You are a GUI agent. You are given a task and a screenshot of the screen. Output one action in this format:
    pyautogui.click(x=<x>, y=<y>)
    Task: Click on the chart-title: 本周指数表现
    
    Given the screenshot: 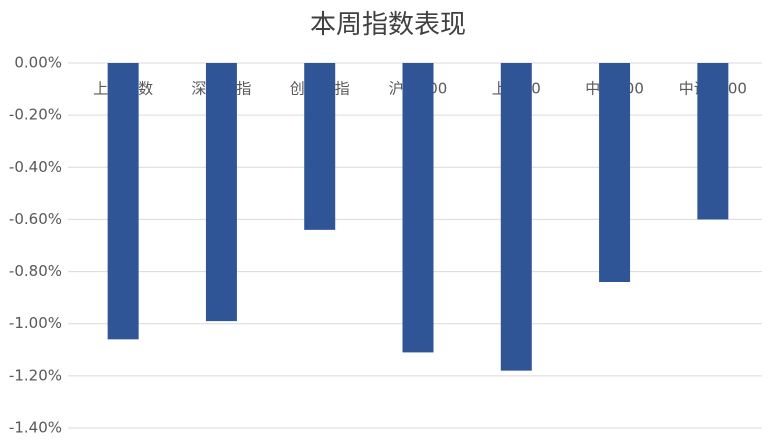 What is the action you would take?
    pyautogui.click(x=388, y=25)
    